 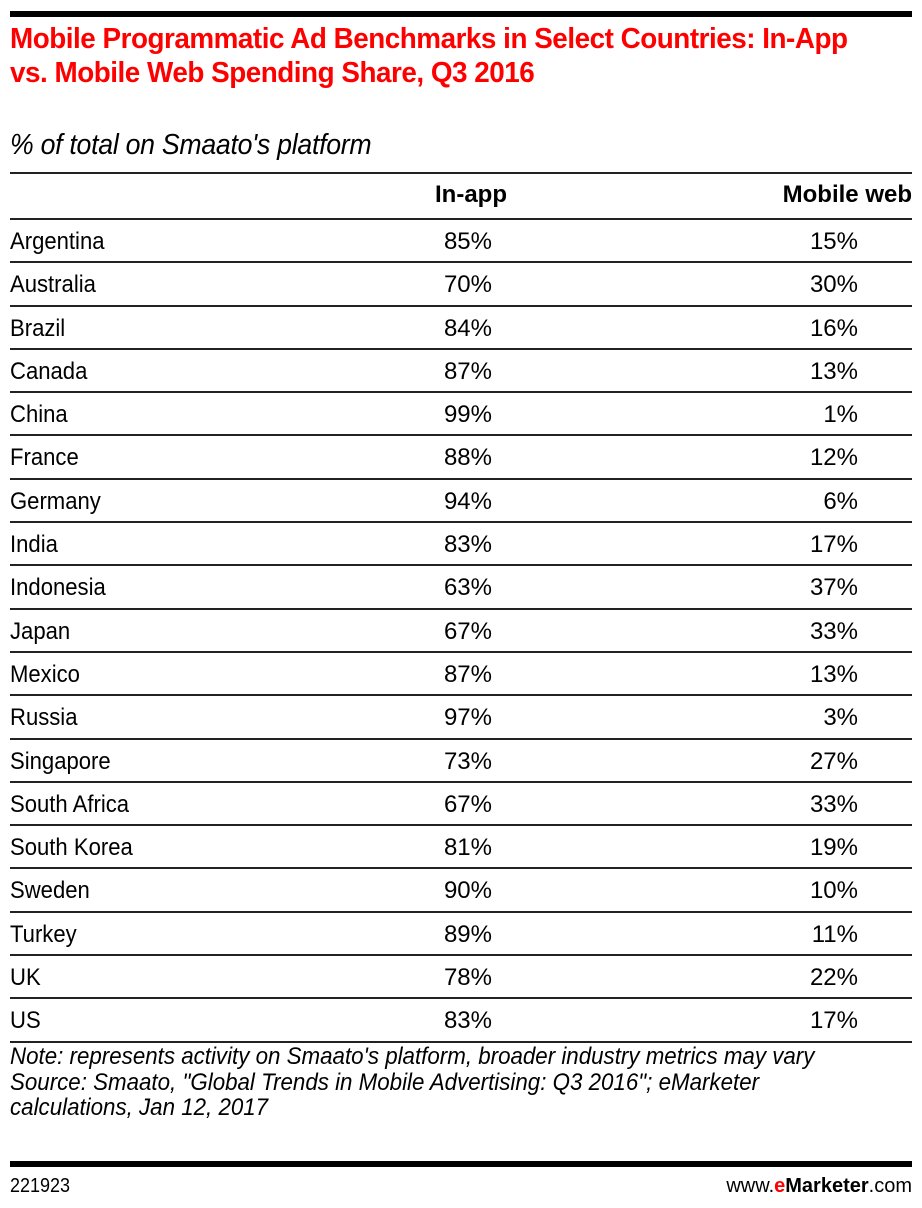 I want to click on country-cell: Russia, so click(x=44, y=718).